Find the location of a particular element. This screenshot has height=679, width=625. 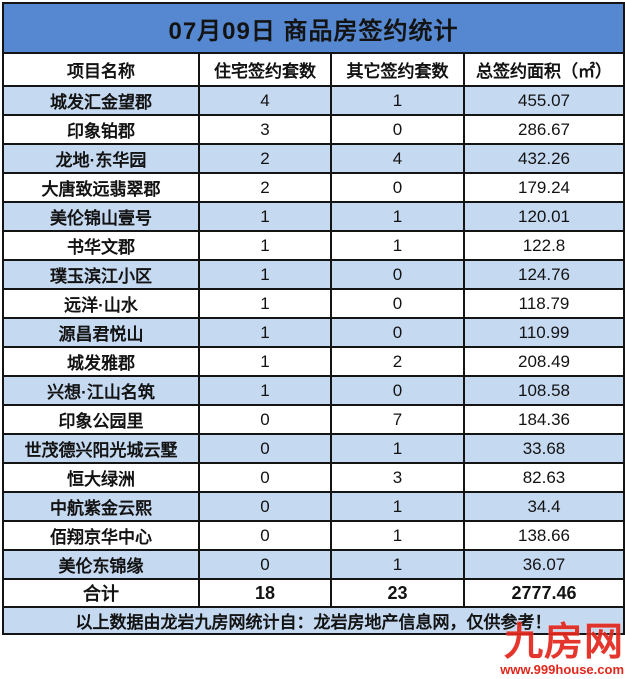

total-area-cell: 286.67 is located at coordinates (544, 129).